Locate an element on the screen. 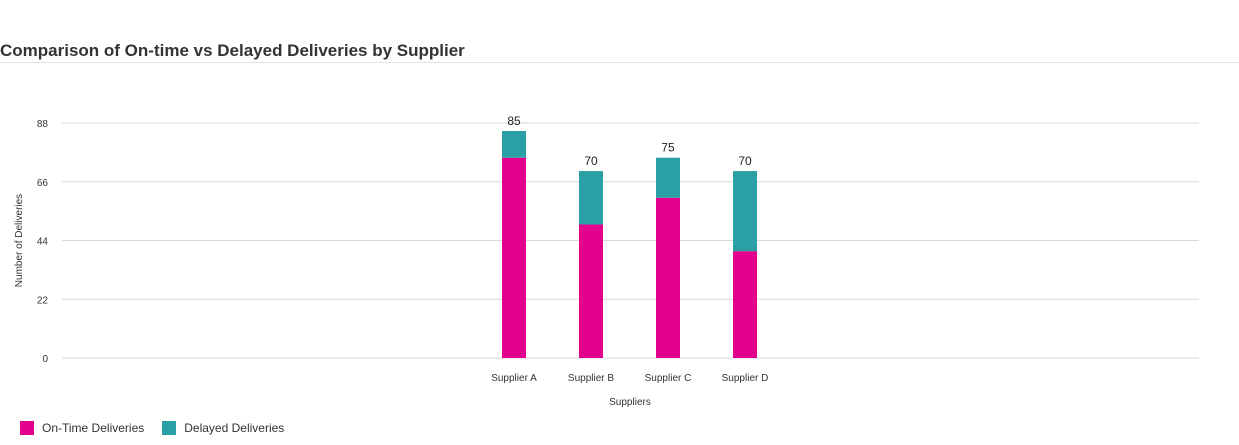 Image resolution: width=1239 pixels, height=445 pixels. y-axis-title: Number of Deliveries is located at coordinates (19, 240).